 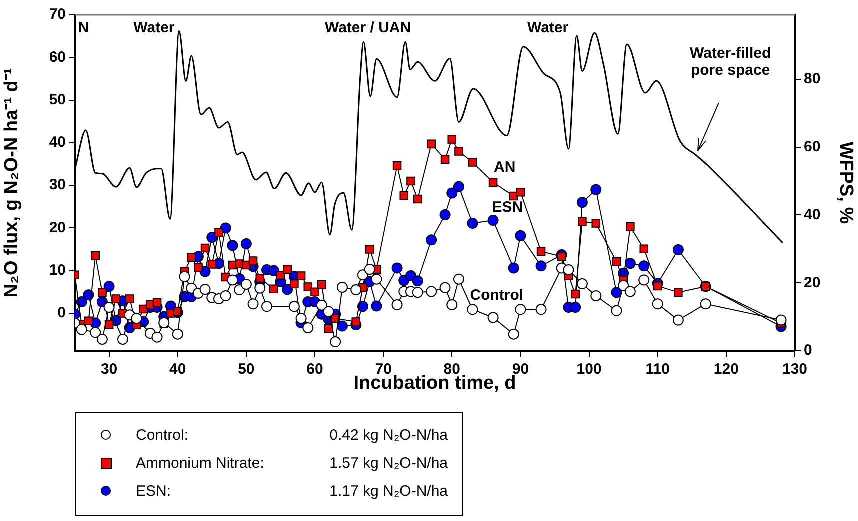 I want to click on y2-axis-title: WFPS, %, so click(x=845, y=183).